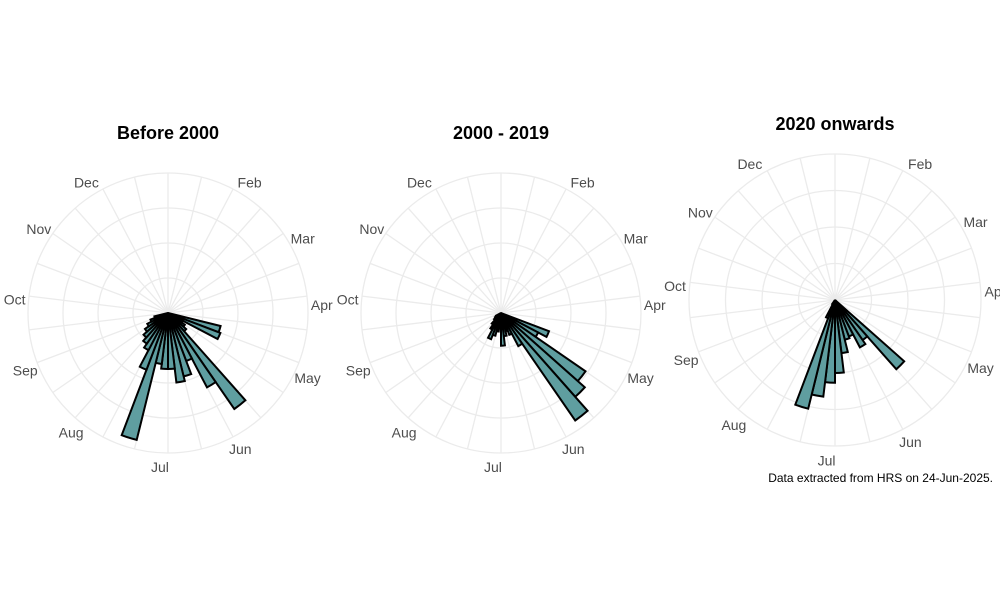  I want to click on polar-grid, so click(835, 300).